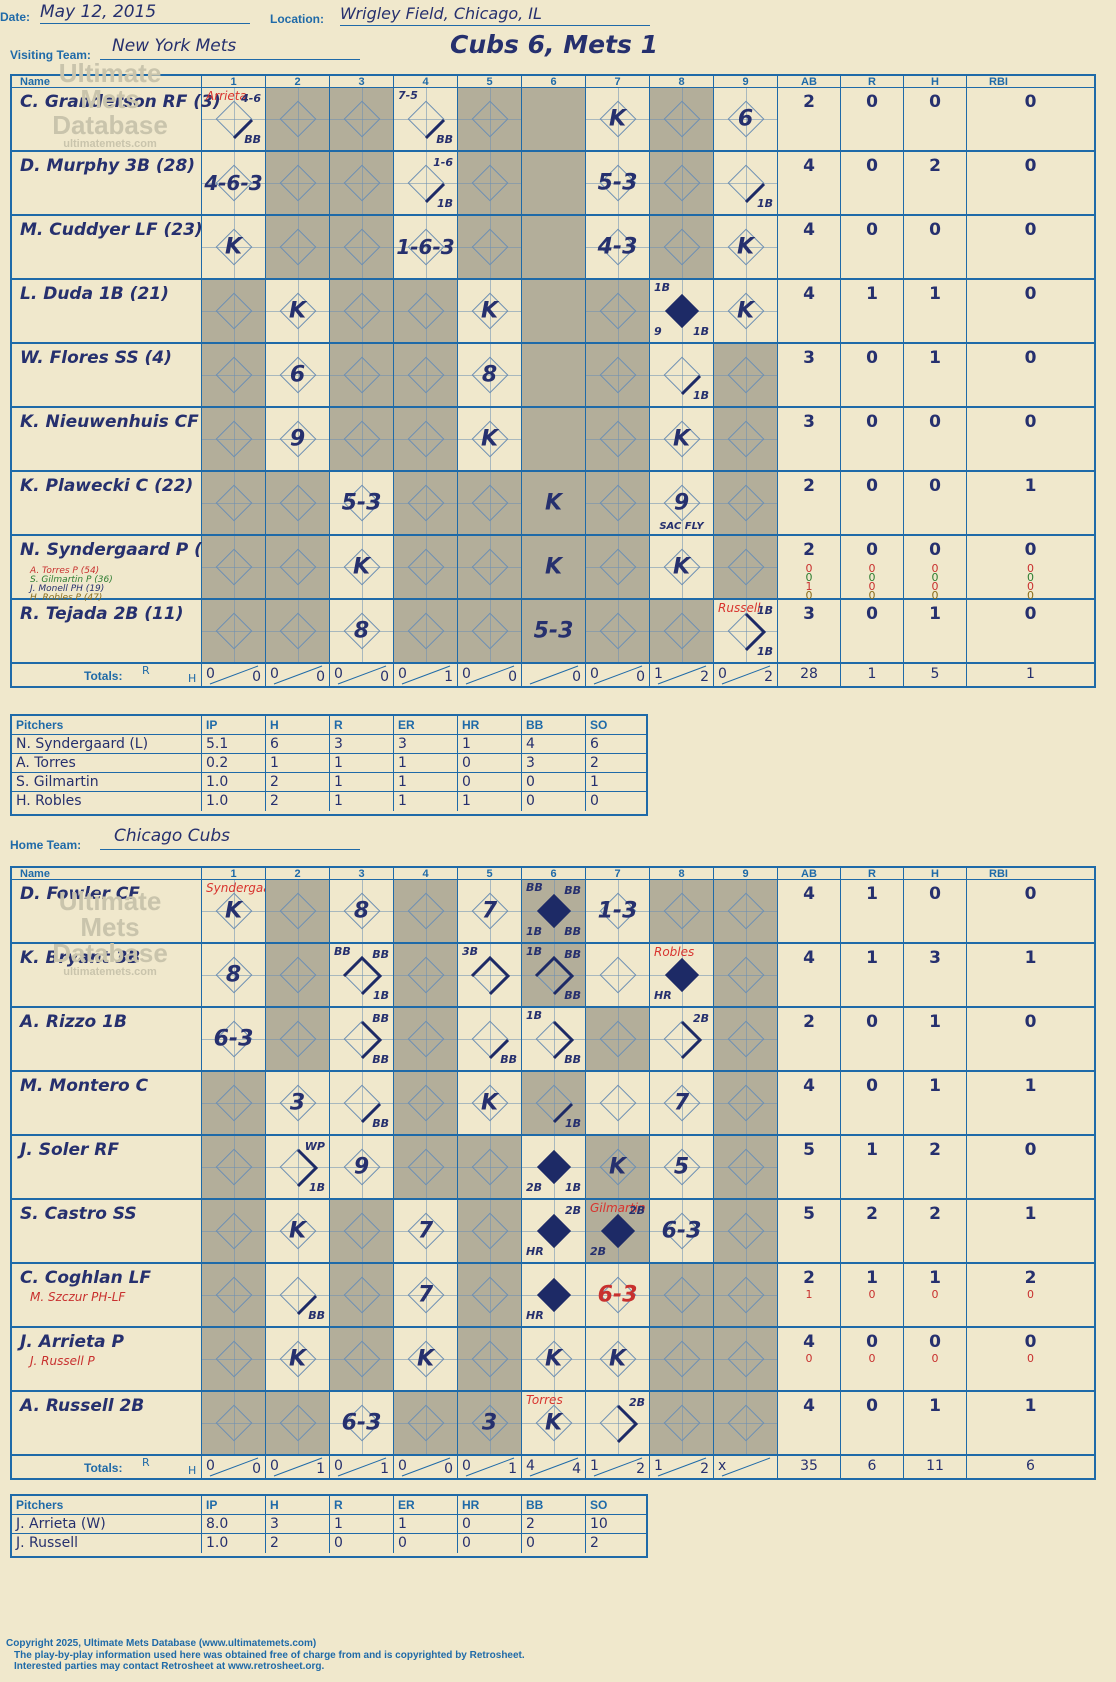 The width and height of the screenshot is (1116, 1682). I want to click on inning-cell: 6-3, so click(362, 1423).